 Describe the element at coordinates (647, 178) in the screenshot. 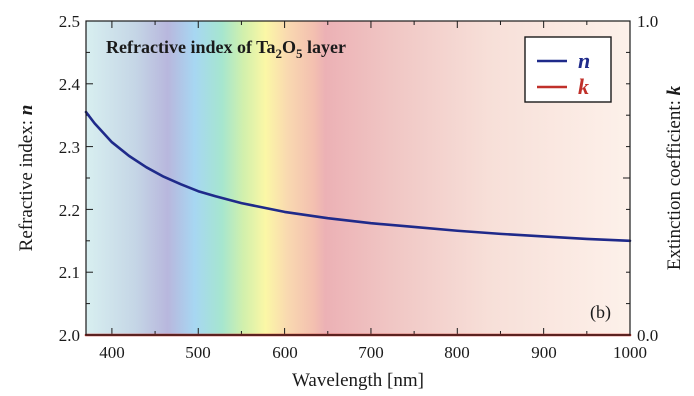

I see `y-right-tick-labels: 0.0 1.0` at that location.